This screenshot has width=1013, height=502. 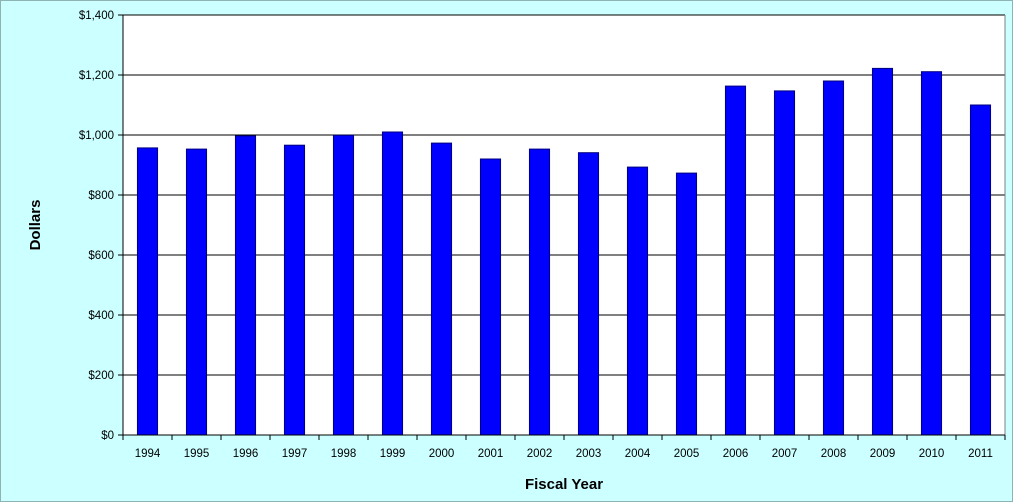 What do you see at coordinates (343, 285) in the screenshot?
I see `bar-1998` at bounding box center [343, 285].